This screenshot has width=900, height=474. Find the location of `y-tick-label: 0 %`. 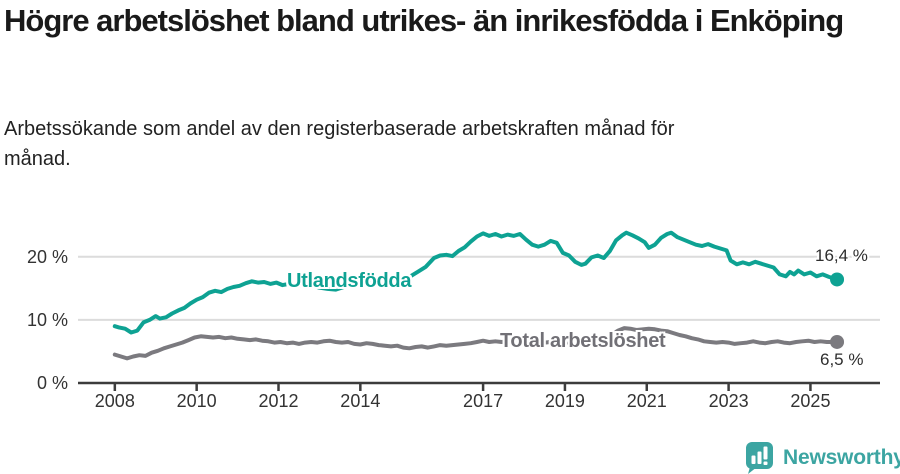

y-tick-label: 0 % is located at coordinates (52, 383).